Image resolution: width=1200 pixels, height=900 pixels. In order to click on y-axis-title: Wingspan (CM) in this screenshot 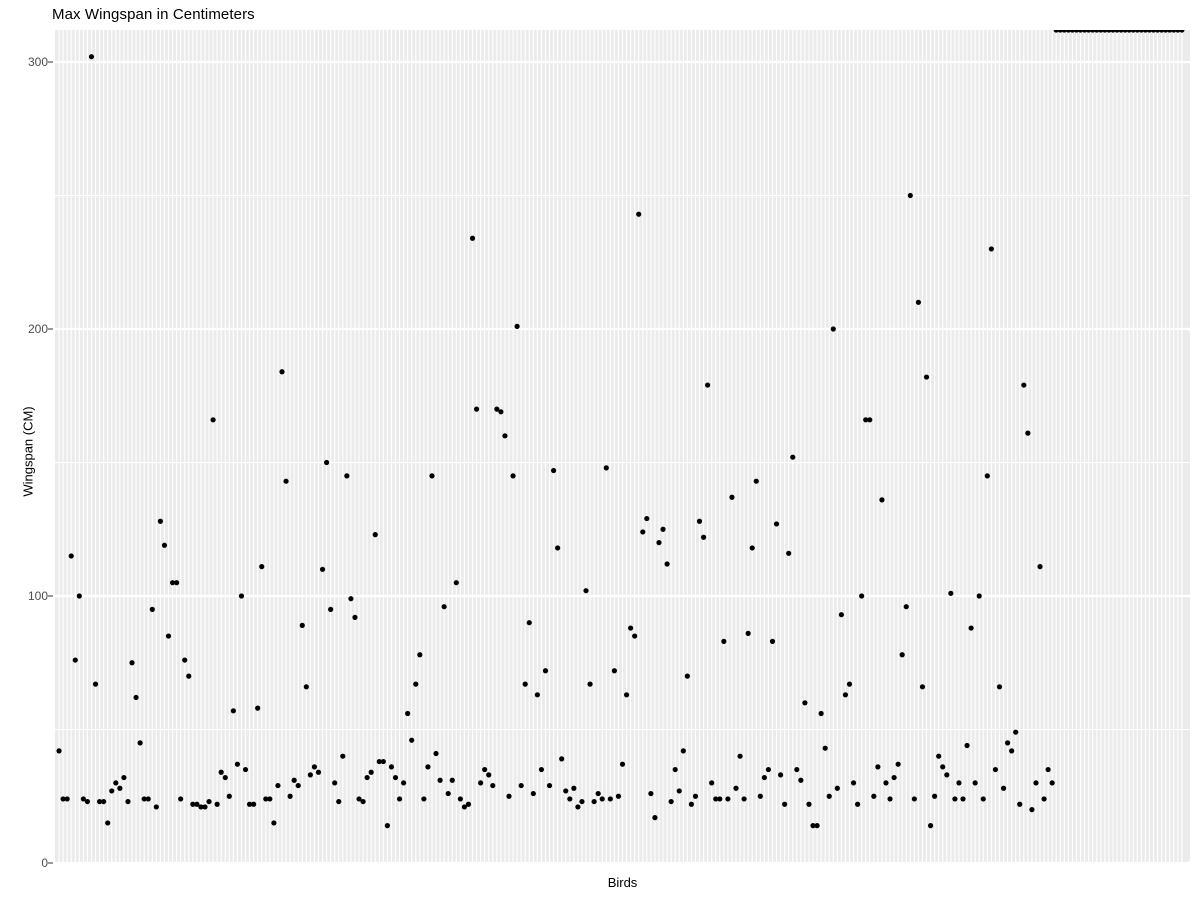, I will do `click(28, 451)`.